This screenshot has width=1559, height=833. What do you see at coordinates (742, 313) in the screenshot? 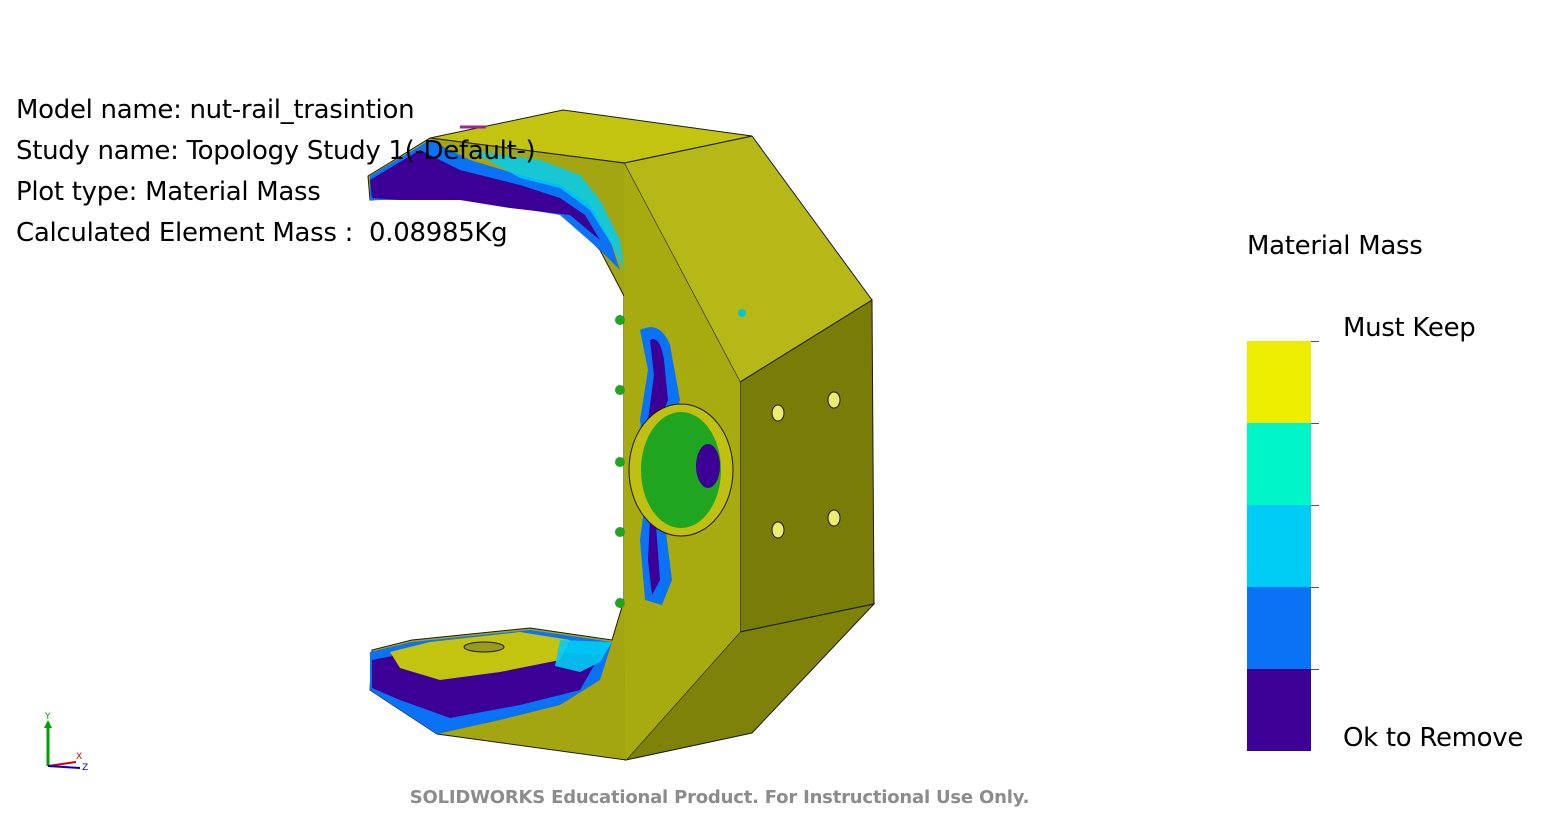
I see `load-marker` at bounding box center [742, 313].